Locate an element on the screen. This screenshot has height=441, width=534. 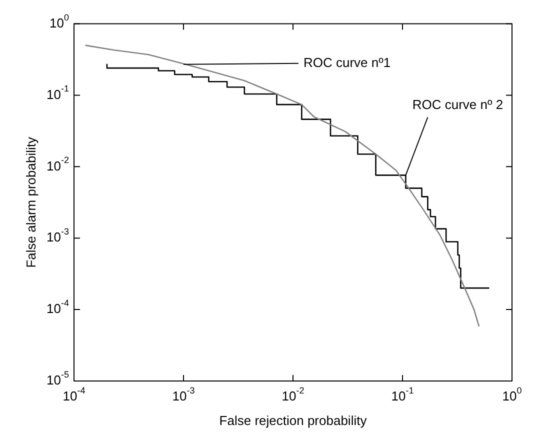
annotation: ROC curve nº 2 is located at coordinates (458, 104).